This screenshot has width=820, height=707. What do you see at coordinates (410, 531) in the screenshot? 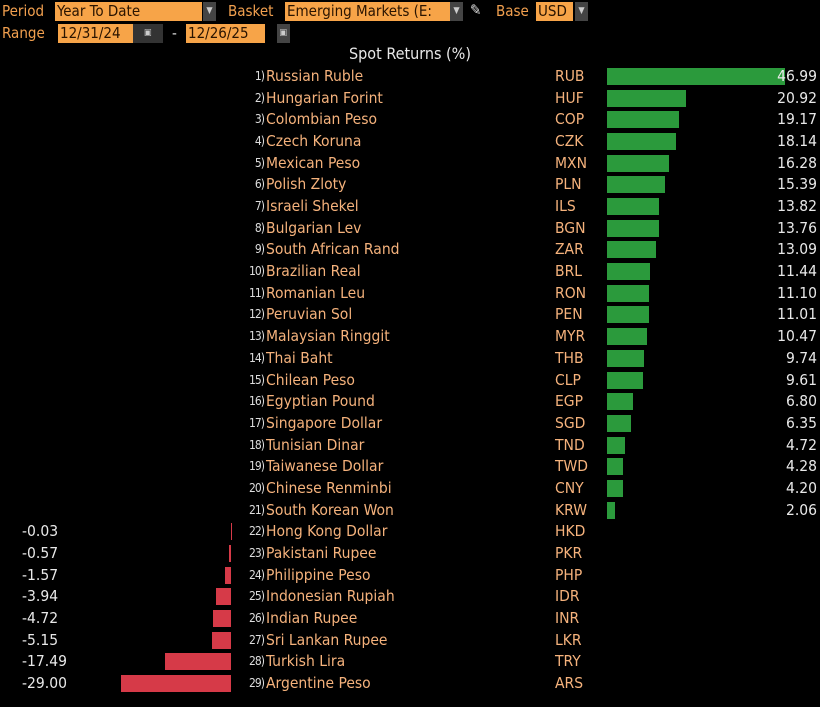
I see `table-row: 22) Hong Kong Dollar HKD -0.03` at bounding box center [410, 531].